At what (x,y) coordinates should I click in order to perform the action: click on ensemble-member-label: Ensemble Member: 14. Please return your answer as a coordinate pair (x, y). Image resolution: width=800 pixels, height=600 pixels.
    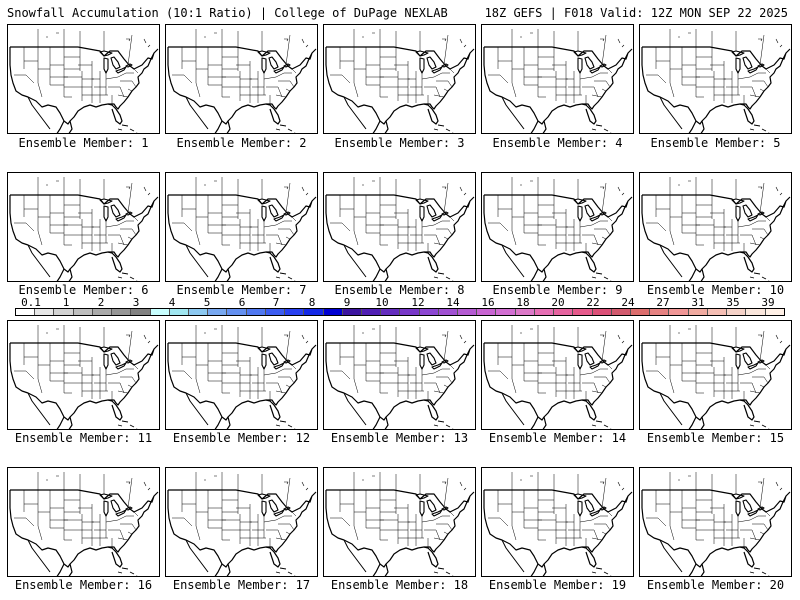
    Looking at the image, I should click on (557, 438).